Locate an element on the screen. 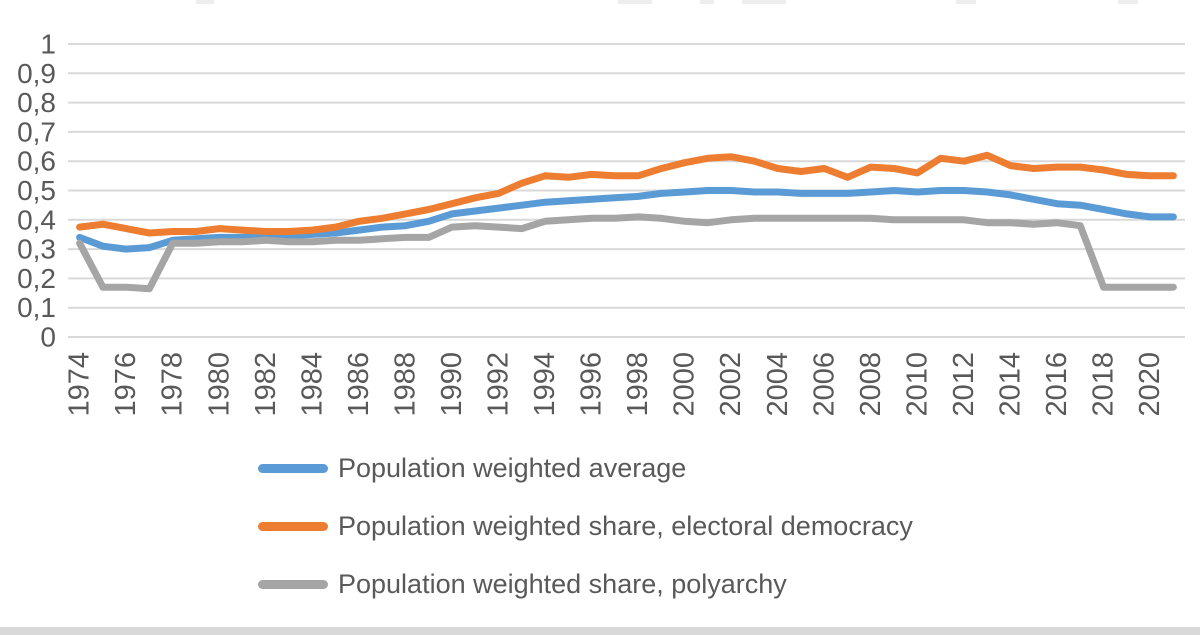 This screenshot has width=1200, height=635. x-axis-tick-label: 2018 is located at coordinates (1104, 384).